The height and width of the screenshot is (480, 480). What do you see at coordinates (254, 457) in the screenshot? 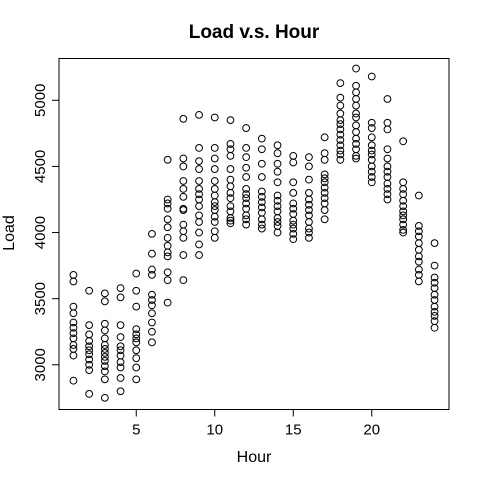
I see `x-axis-label: Hour` at bounding box center [254, 457].